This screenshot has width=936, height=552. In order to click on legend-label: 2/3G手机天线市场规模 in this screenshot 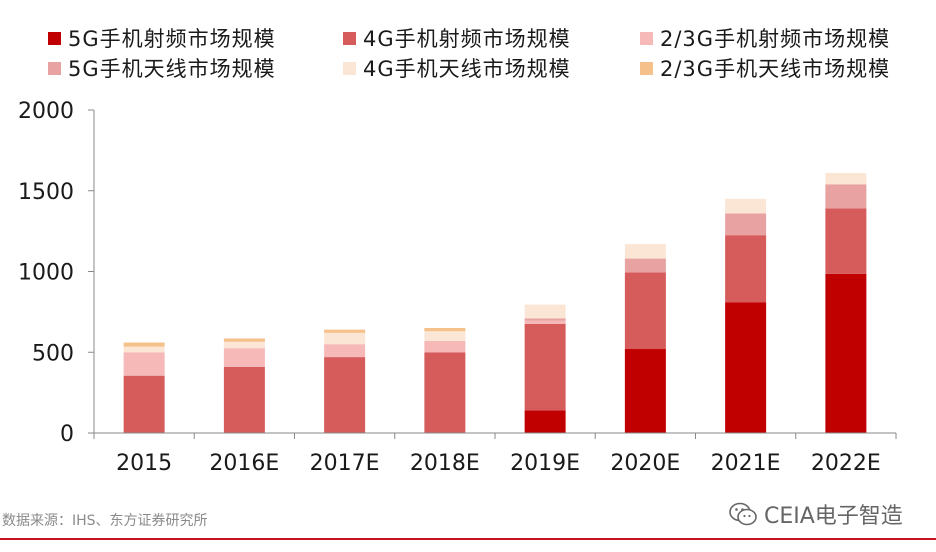, I will do `click(775, 69)`.